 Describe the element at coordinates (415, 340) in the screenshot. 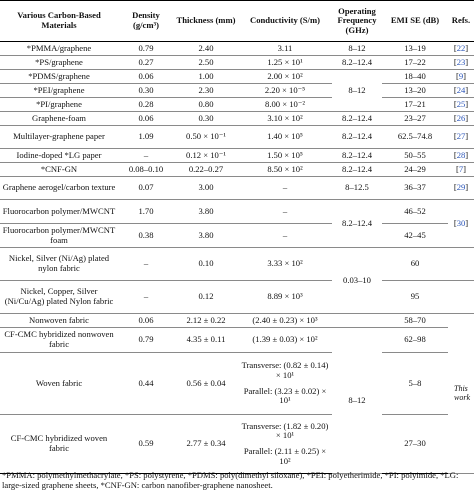

I see `cell-emi: 62–98` at that location.